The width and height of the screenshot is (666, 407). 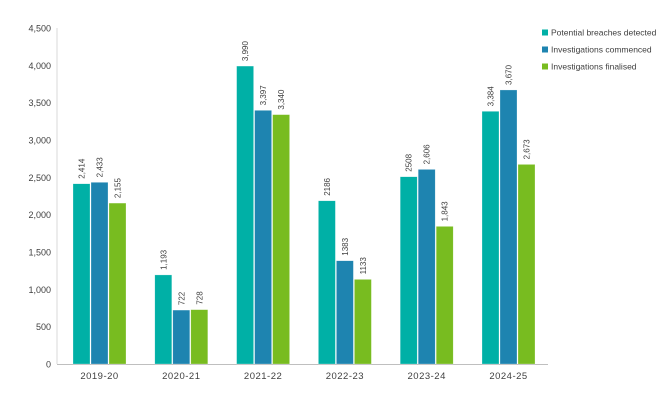 What do you see at coordinates (601, 50) in the screenshot?
I see `legend-label: Investigations commenced` at bounding box center [601, 50].